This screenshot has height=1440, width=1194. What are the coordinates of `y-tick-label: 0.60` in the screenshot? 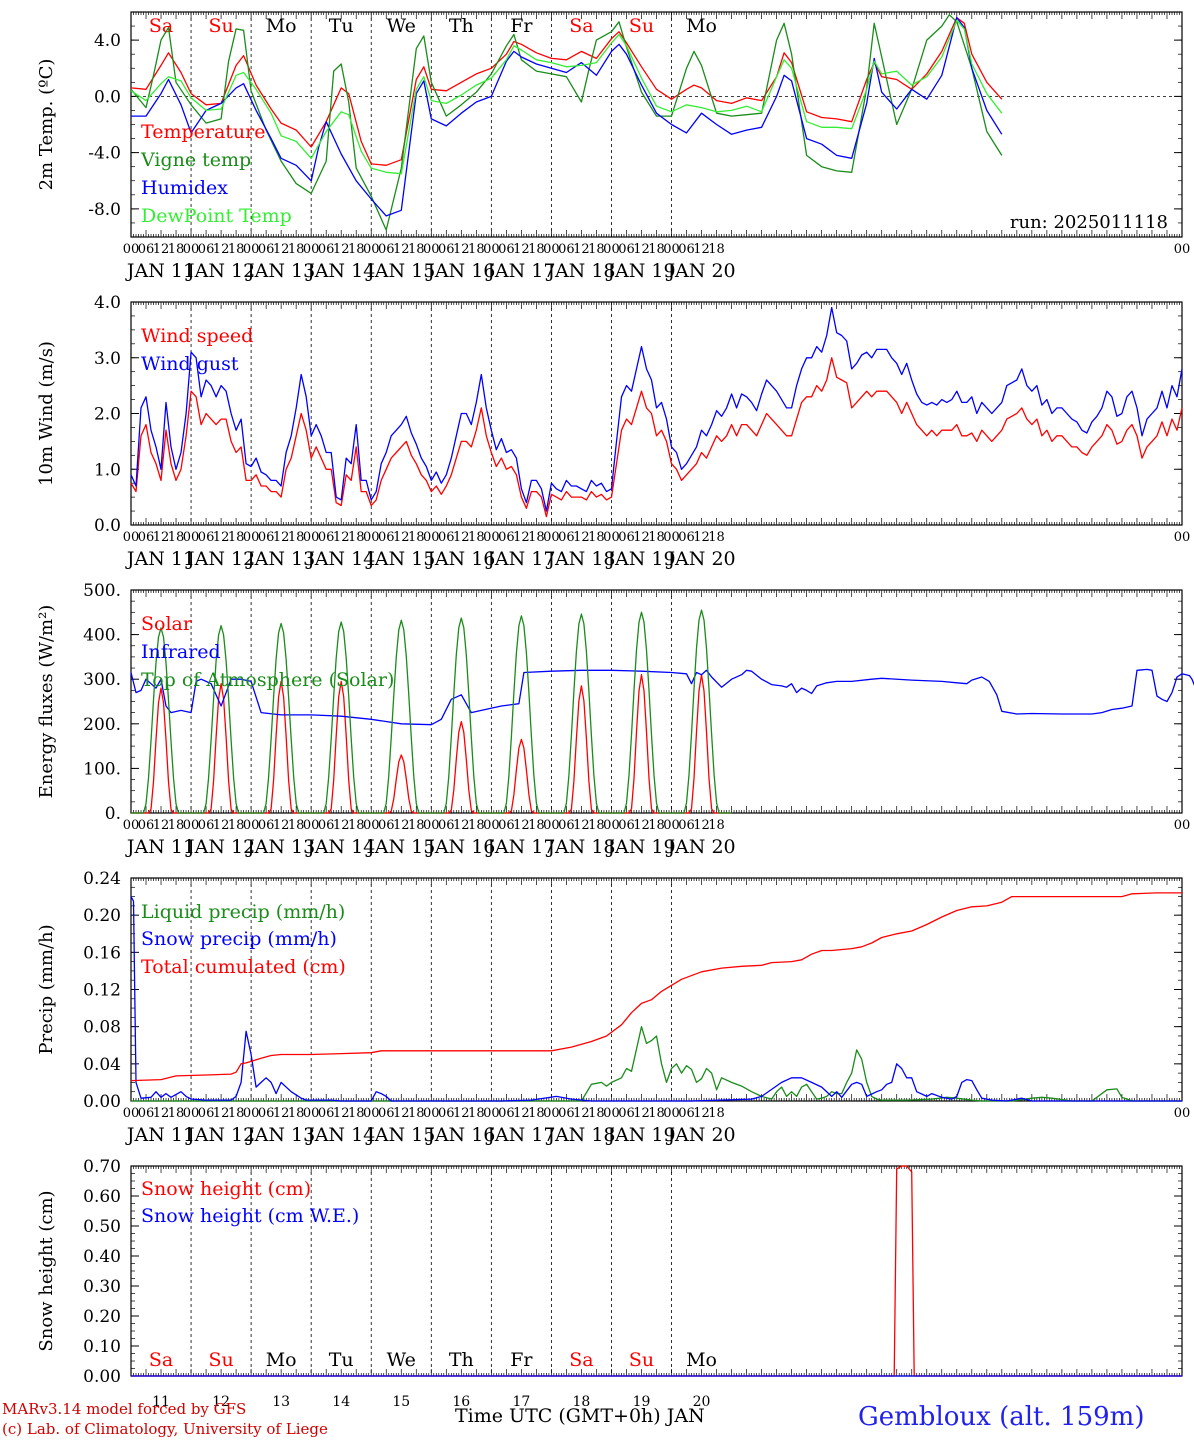 It's located at (102, 1197).